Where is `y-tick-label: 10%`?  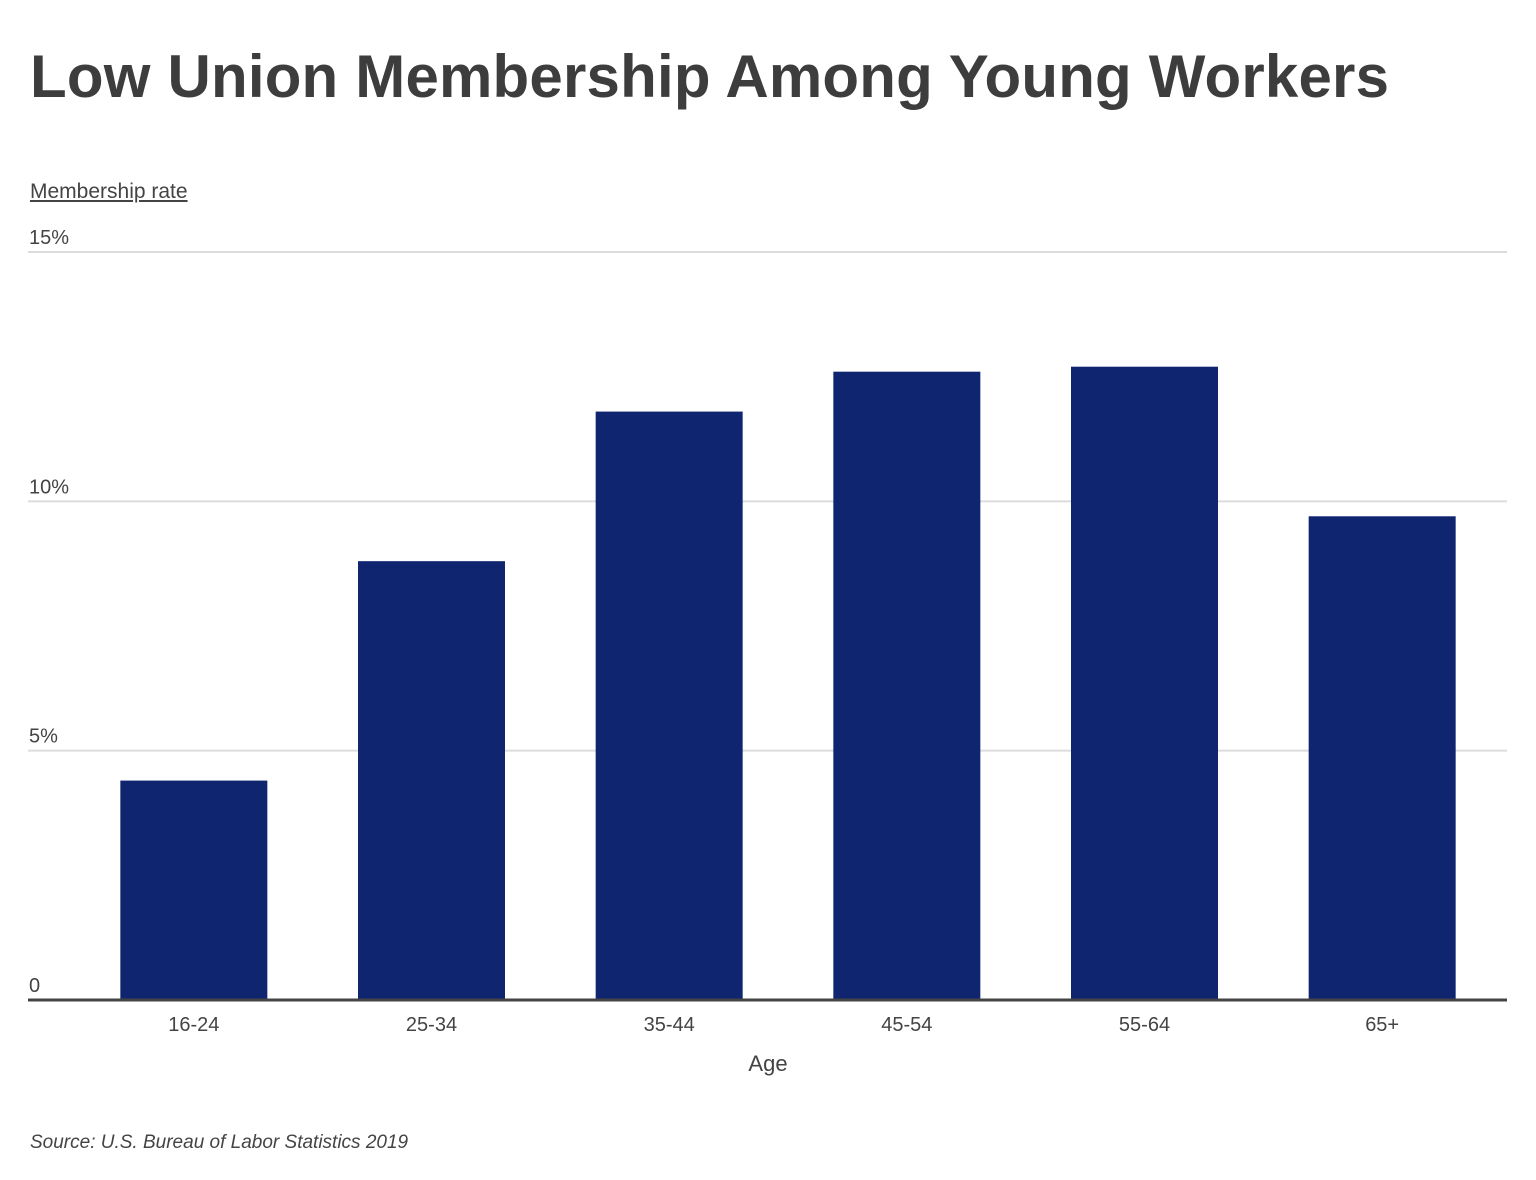
y-tick-label: 10% is located at coordinates (49, 487).